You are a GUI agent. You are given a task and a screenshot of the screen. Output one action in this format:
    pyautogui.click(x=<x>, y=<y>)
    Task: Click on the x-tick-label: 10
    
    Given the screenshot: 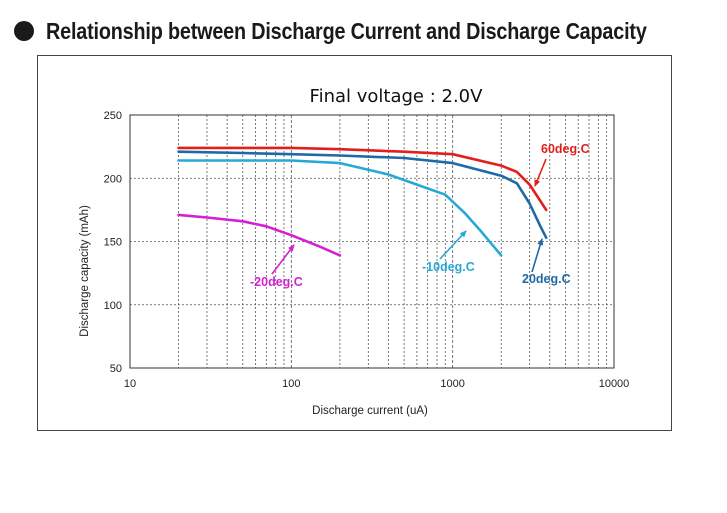 What is the action you would take?
    pyautogui.click(x=130, y=384)
    